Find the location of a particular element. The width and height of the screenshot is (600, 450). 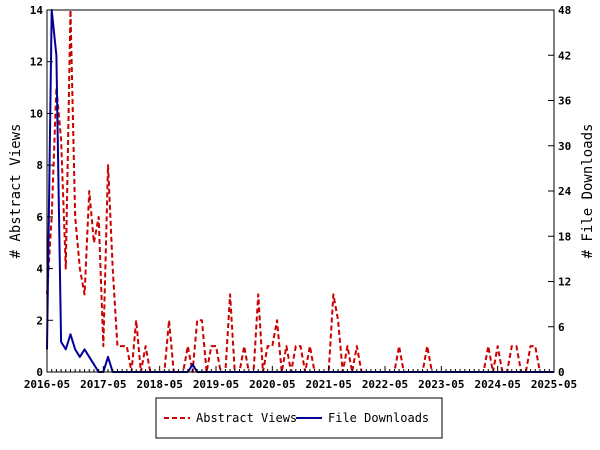

legend: Abstract Views File Downloads is located at coordinates (299, 418).